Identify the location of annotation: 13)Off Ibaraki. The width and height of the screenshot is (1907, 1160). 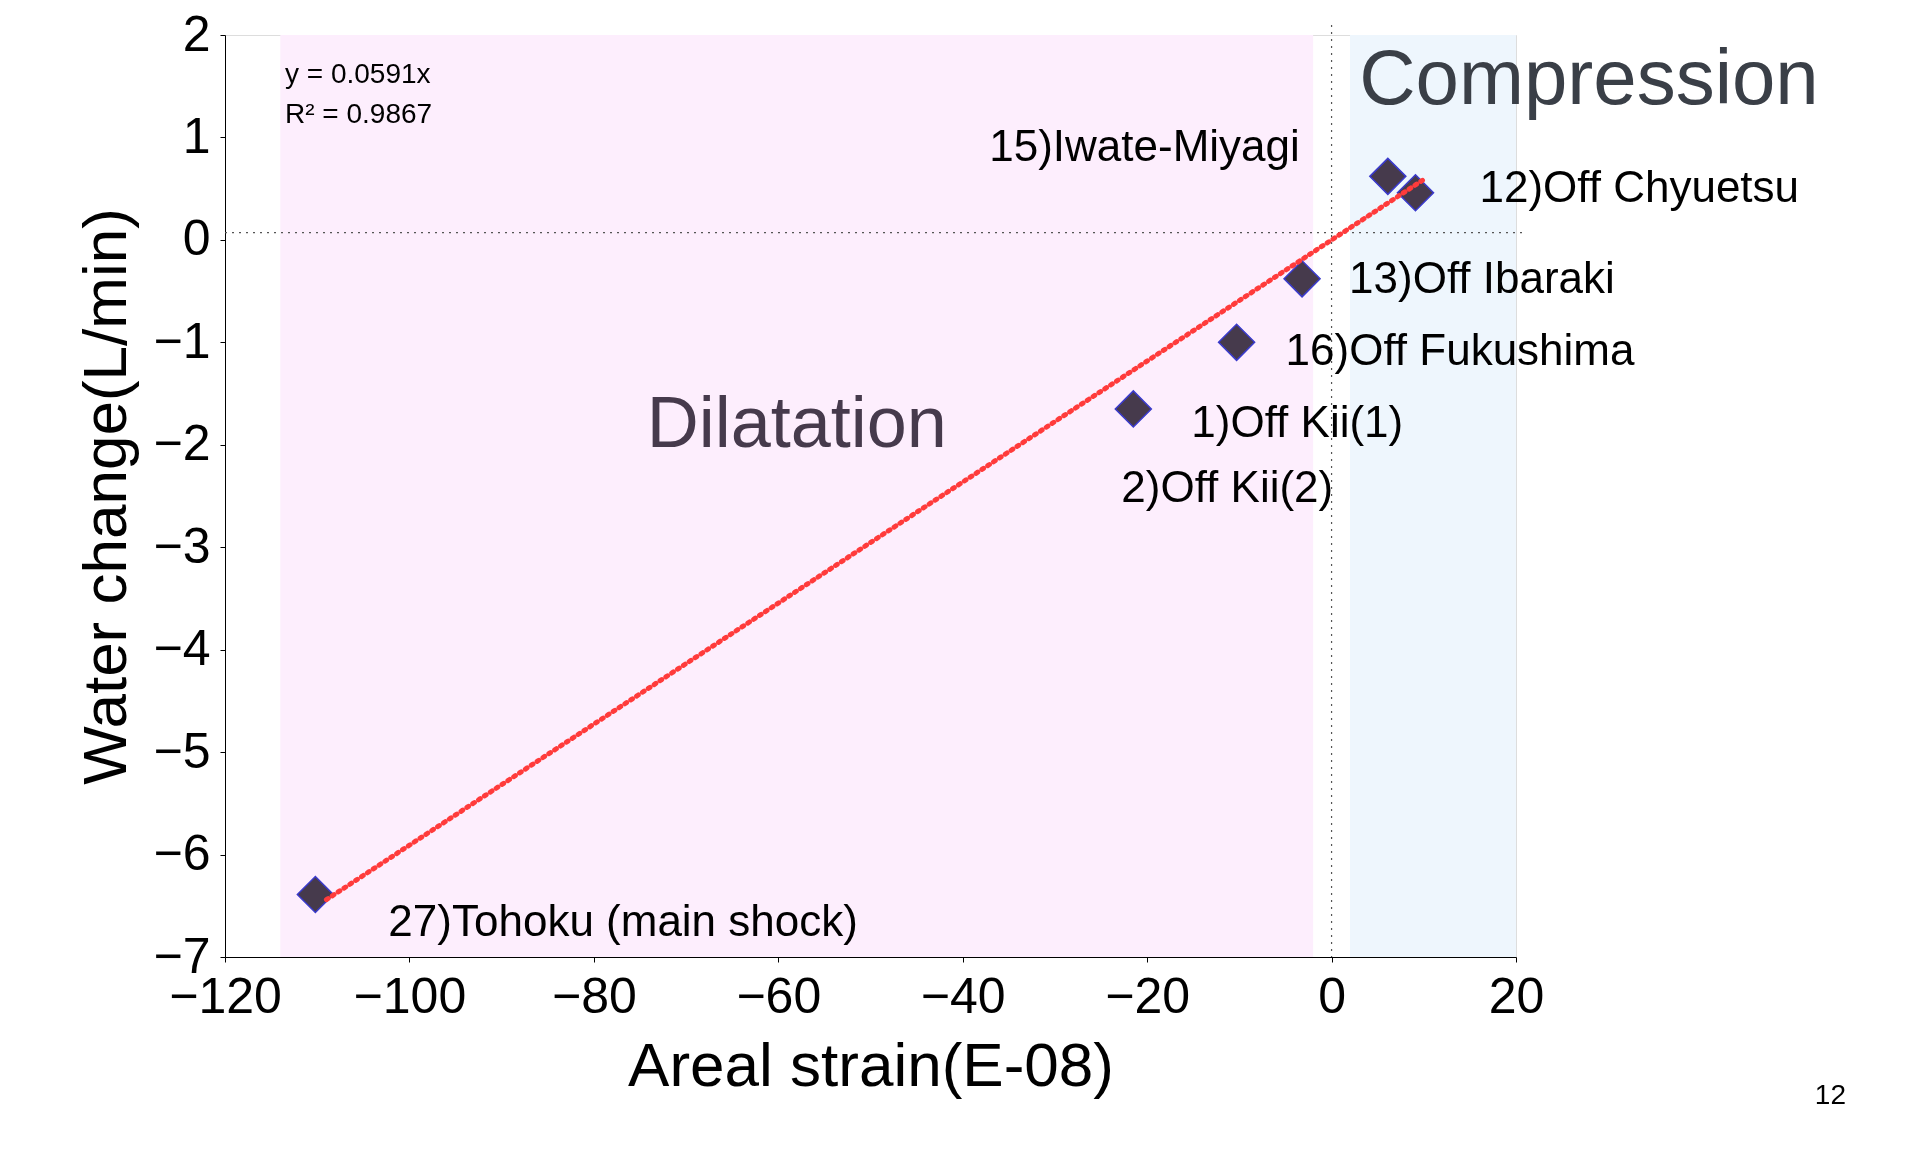
(1482, 277).